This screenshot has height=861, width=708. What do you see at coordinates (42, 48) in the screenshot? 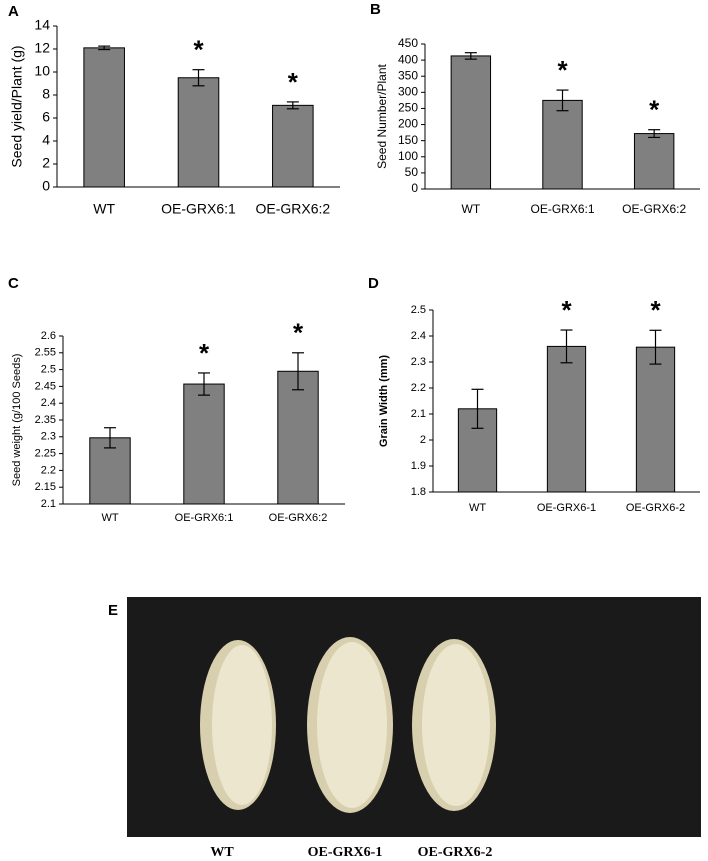
I see `y-tick-label: 12` at bounding box center [42, 48].